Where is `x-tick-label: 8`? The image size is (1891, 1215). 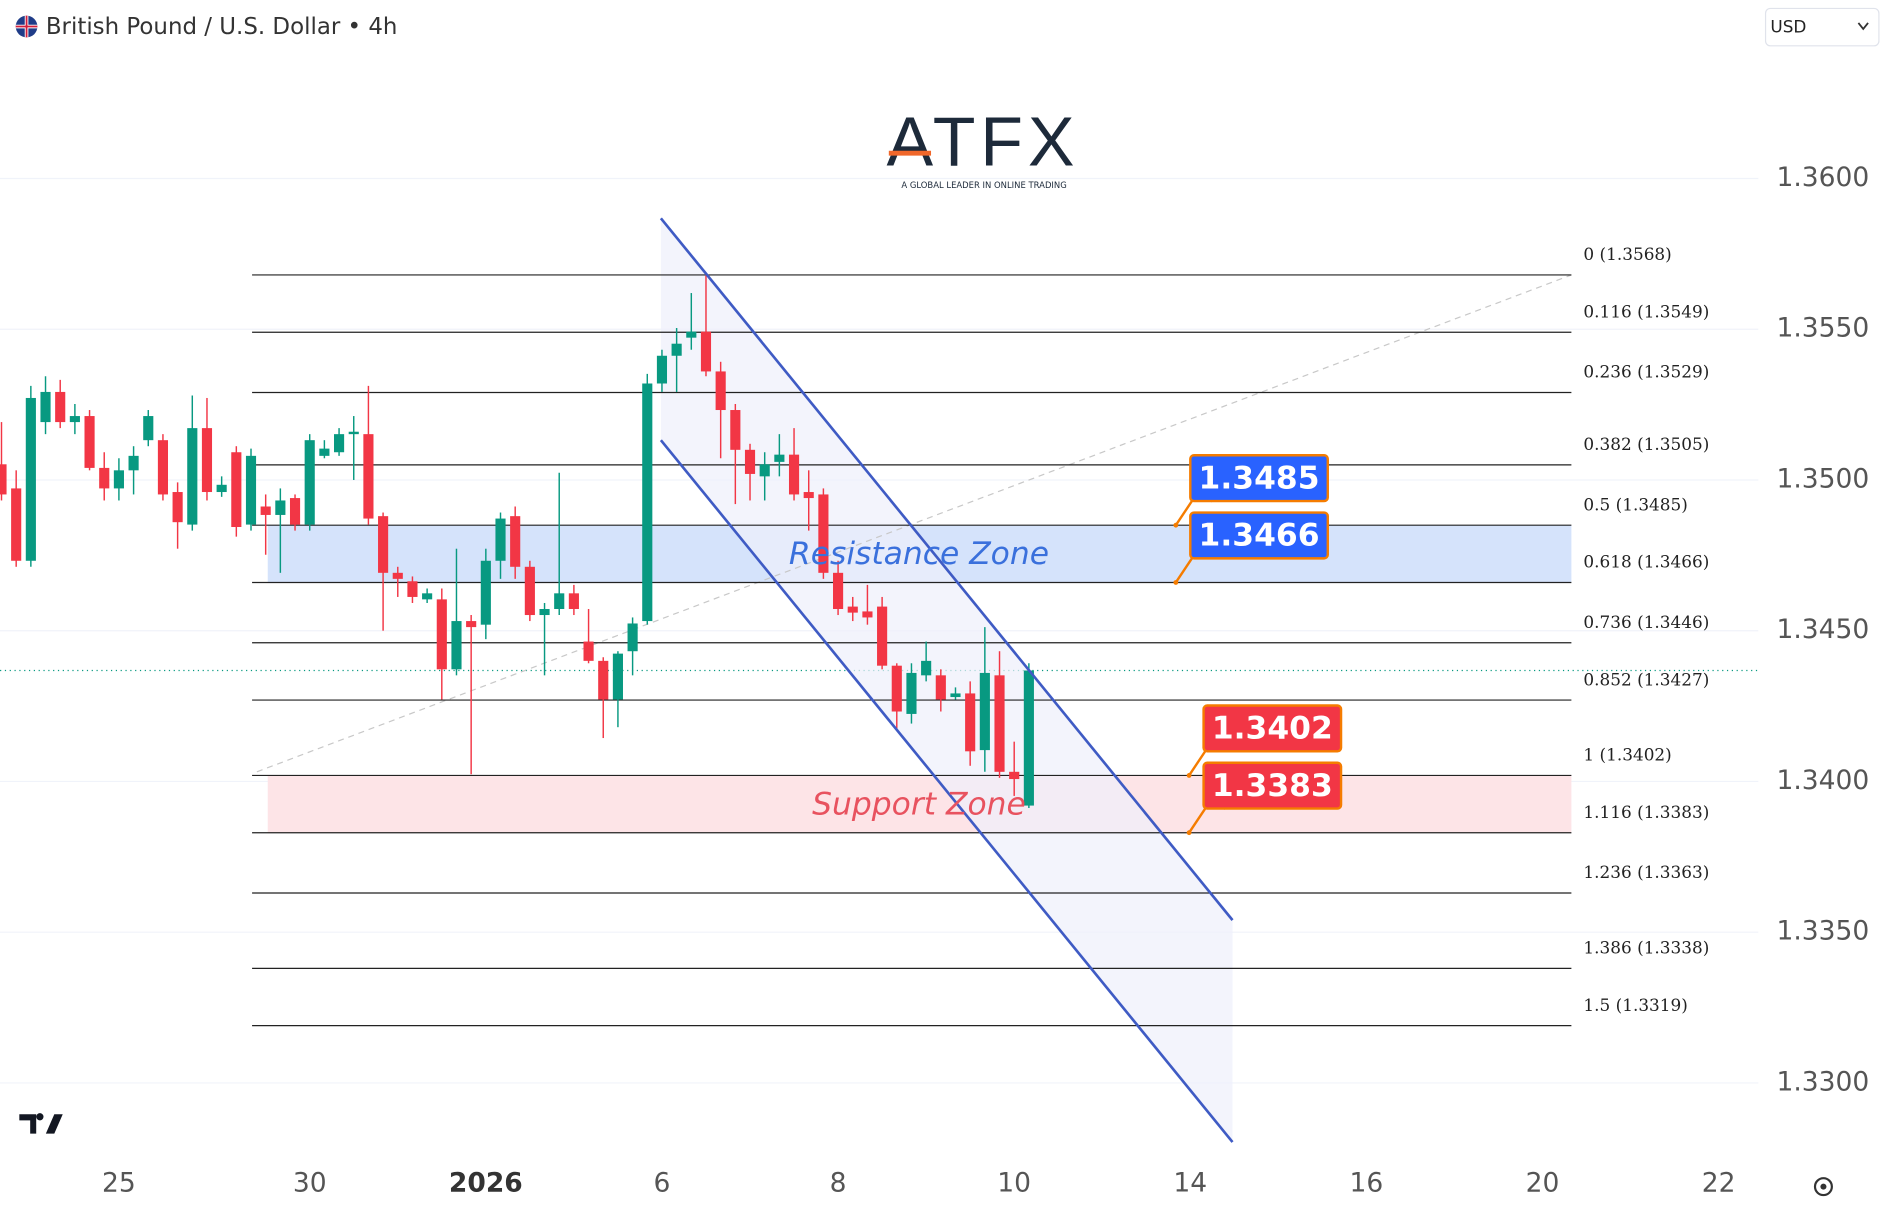
x-tick-label: 8 is located at coordinates (838, 1183).